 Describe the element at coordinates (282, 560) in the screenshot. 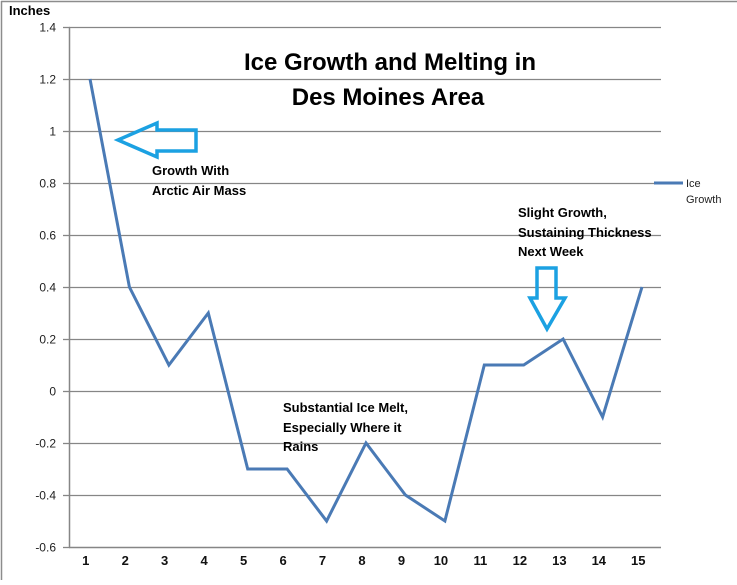

I see `x-tick-label: 6` at that location.